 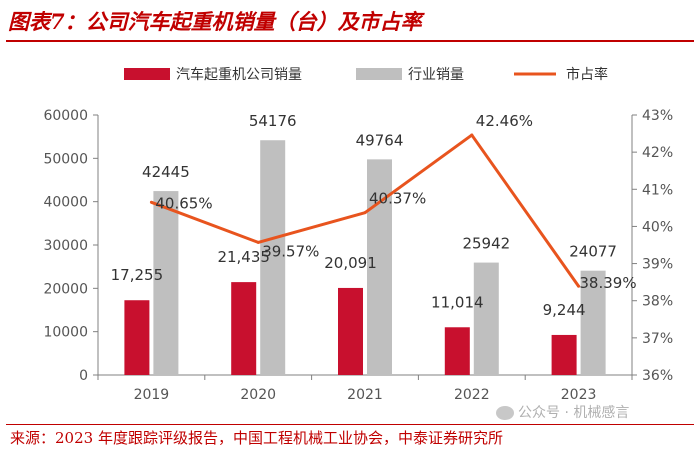 I want to click on title-divider, so click(x=350, y=41).